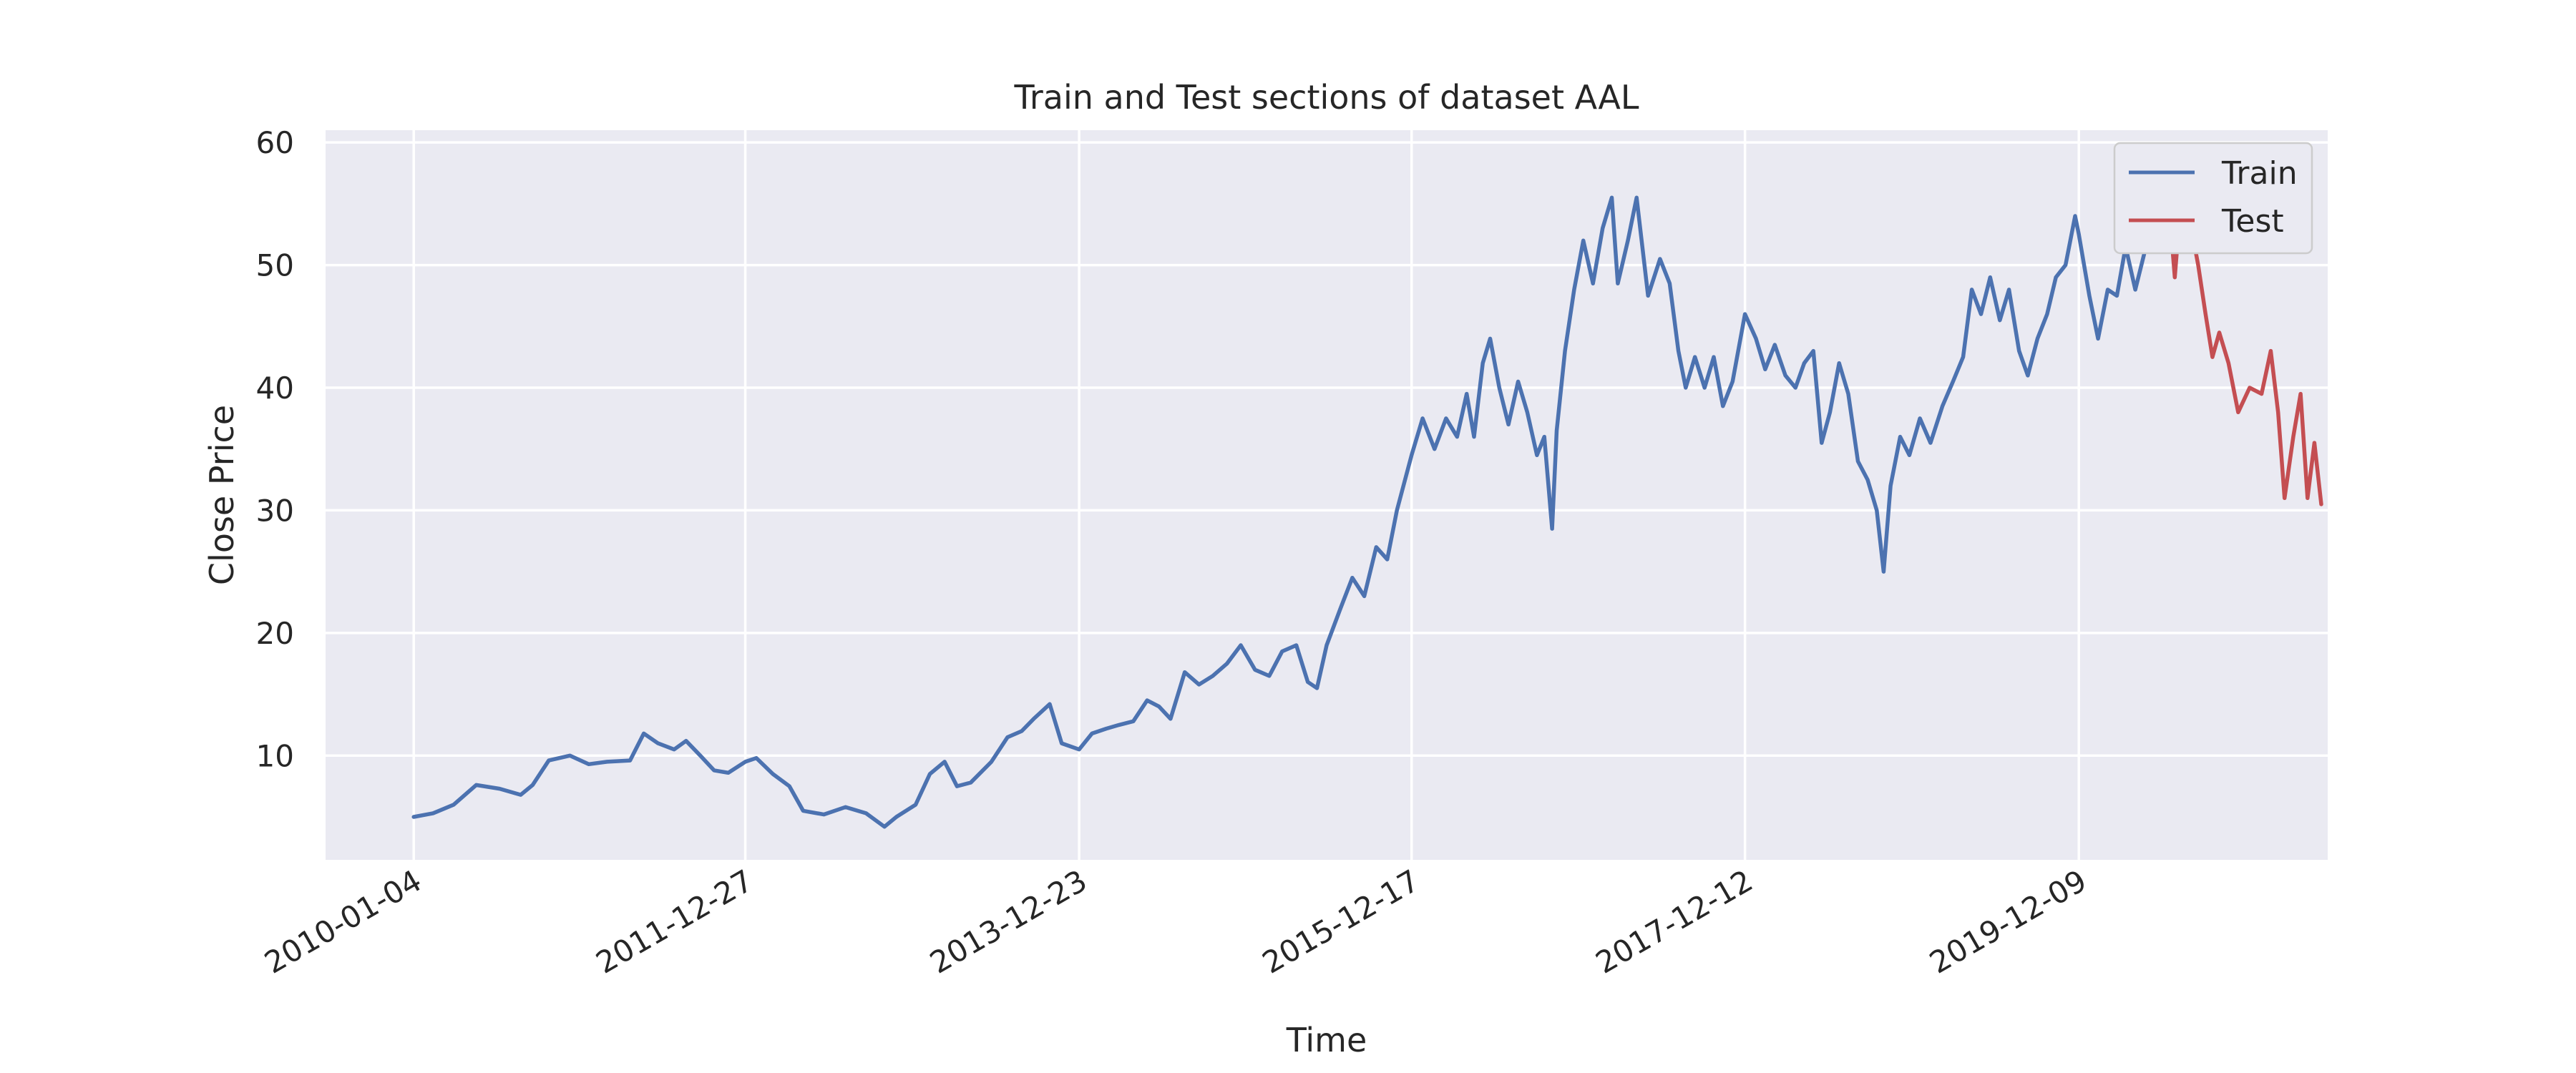 The width and height of the screenshot is (2576, 1073). What do you see at coordinates (2007, 921) in the screenshot?
I see `x-tick-label: 2019-12-09` at bounding box center [2007, 921].